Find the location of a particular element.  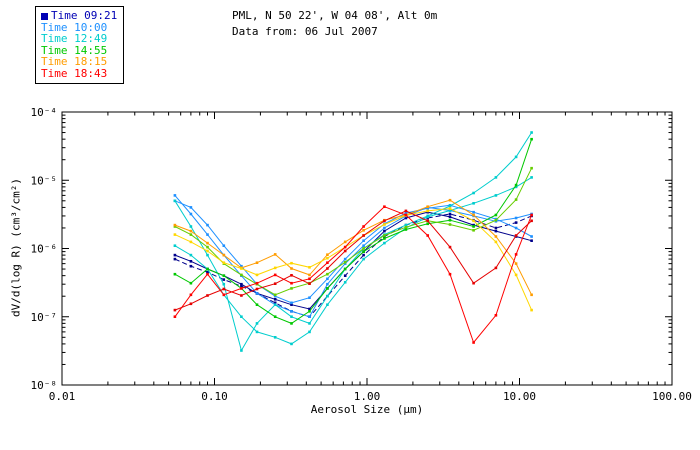

legend-item-3: Time 14:55 is located at coordinates (79, 50).